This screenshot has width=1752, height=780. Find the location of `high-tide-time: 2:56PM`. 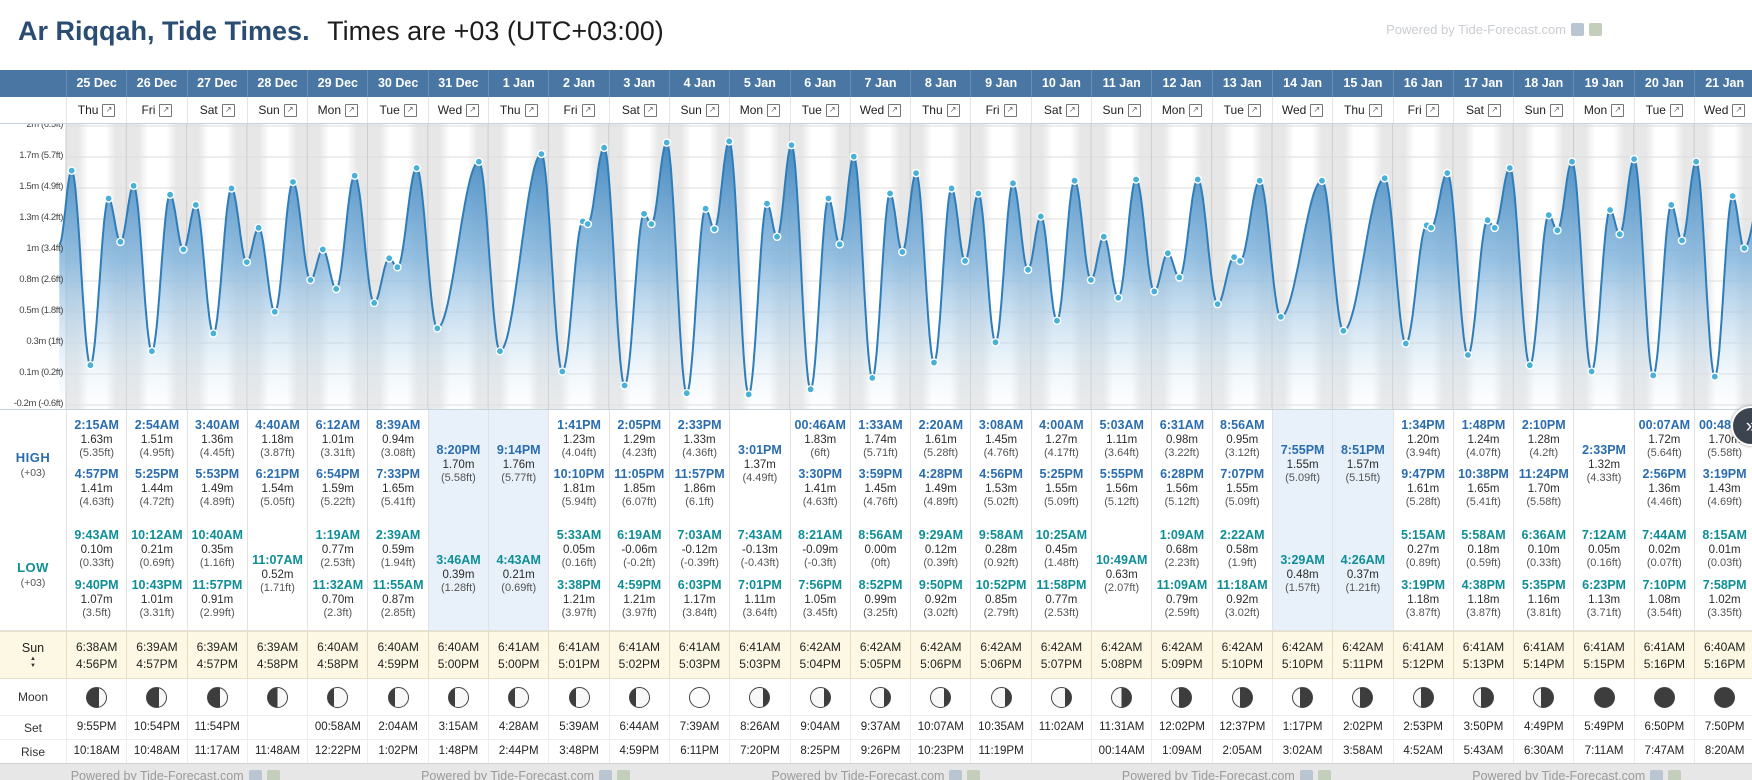

high-tide-time: 2:56PM is located at coordinates (1664, 474).